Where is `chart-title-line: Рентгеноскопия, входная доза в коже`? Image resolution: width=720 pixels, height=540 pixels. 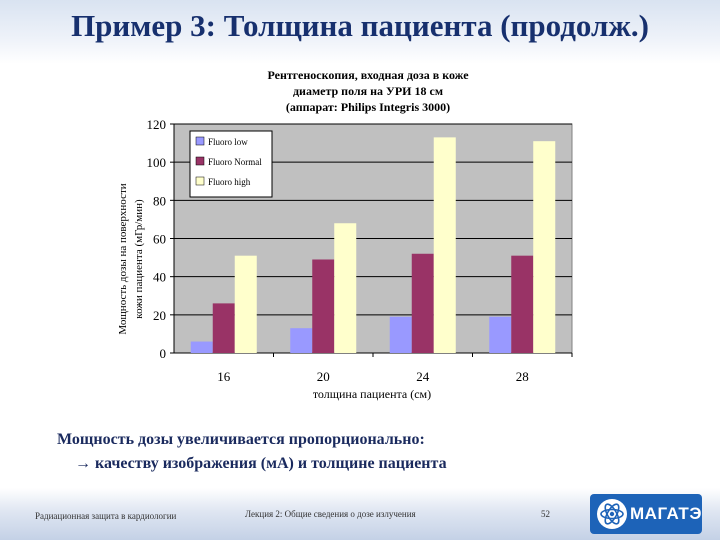 chart-title-line: Рентгеноскопия, входная доза в коже is located at coordinates (368, 75).